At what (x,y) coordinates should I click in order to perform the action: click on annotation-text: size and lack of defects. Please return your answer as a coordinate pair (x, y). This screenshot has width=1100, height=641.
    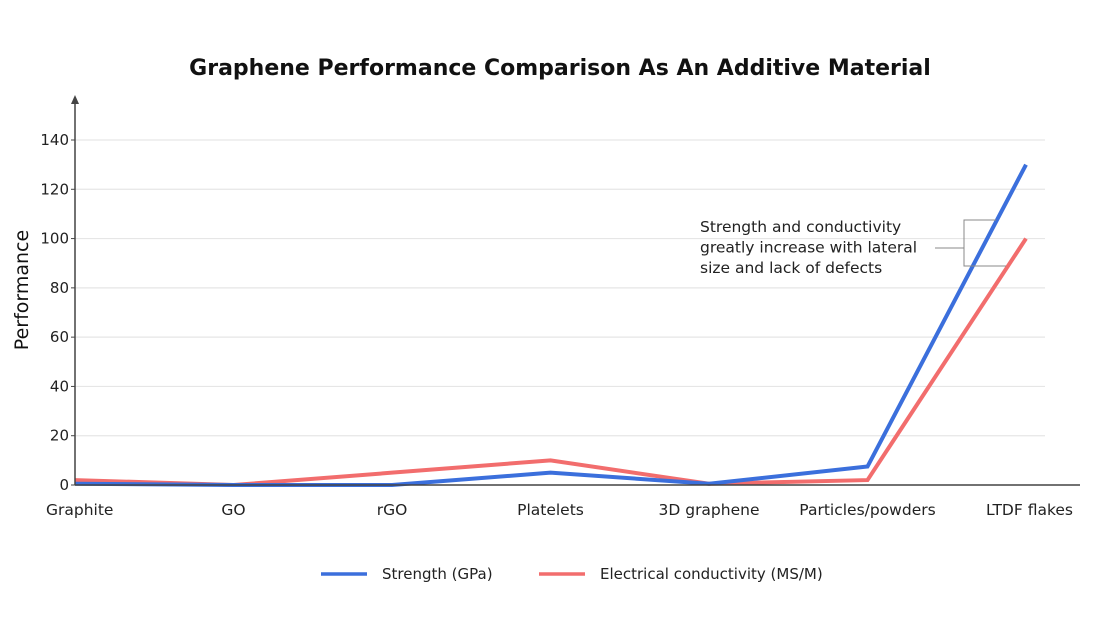
    Looking at the image, I should click on (791, 268).